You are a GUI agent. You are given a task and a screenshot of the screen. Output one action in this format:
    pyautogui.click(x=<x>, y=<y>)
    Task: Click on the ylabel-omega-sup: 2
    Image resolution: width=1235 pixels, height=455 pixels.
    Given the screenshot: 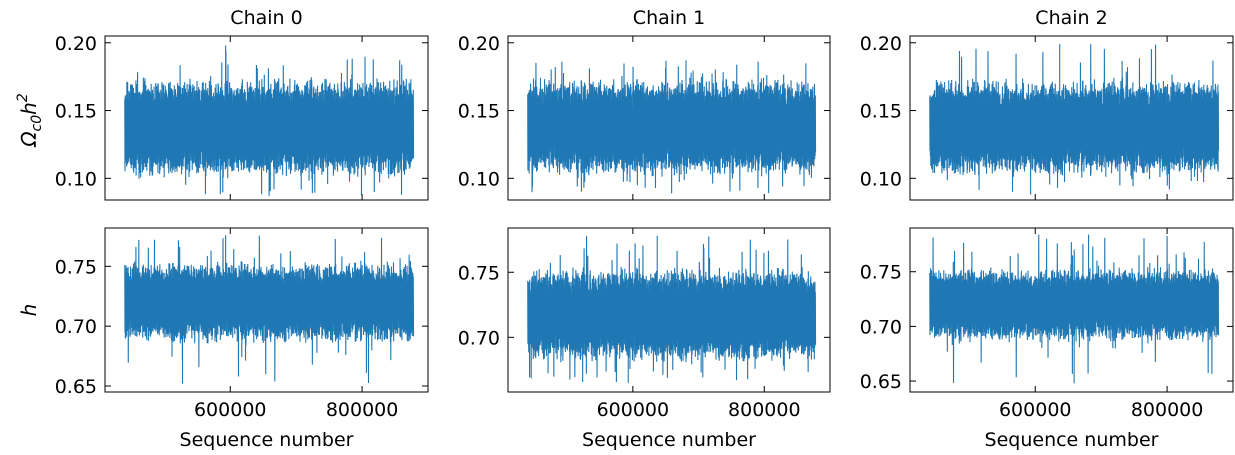 What is the action you would take?
    pyautogui.click(x=23, y=97)
    